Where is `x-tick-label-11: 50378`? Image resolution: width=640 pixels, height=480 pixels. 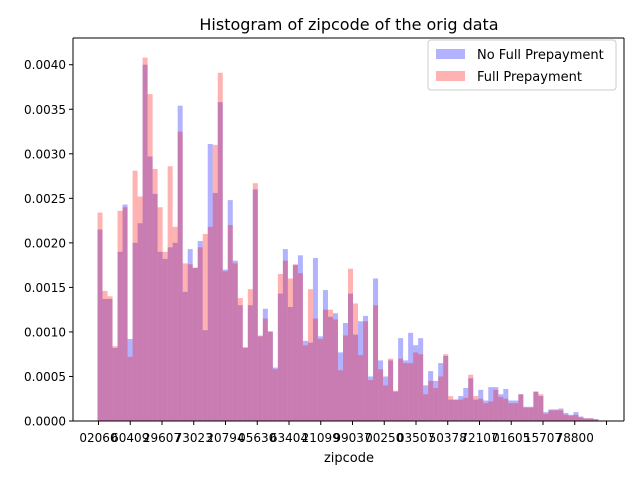 x-tick-label-11: 50378 is located at coordinates (448, 438).